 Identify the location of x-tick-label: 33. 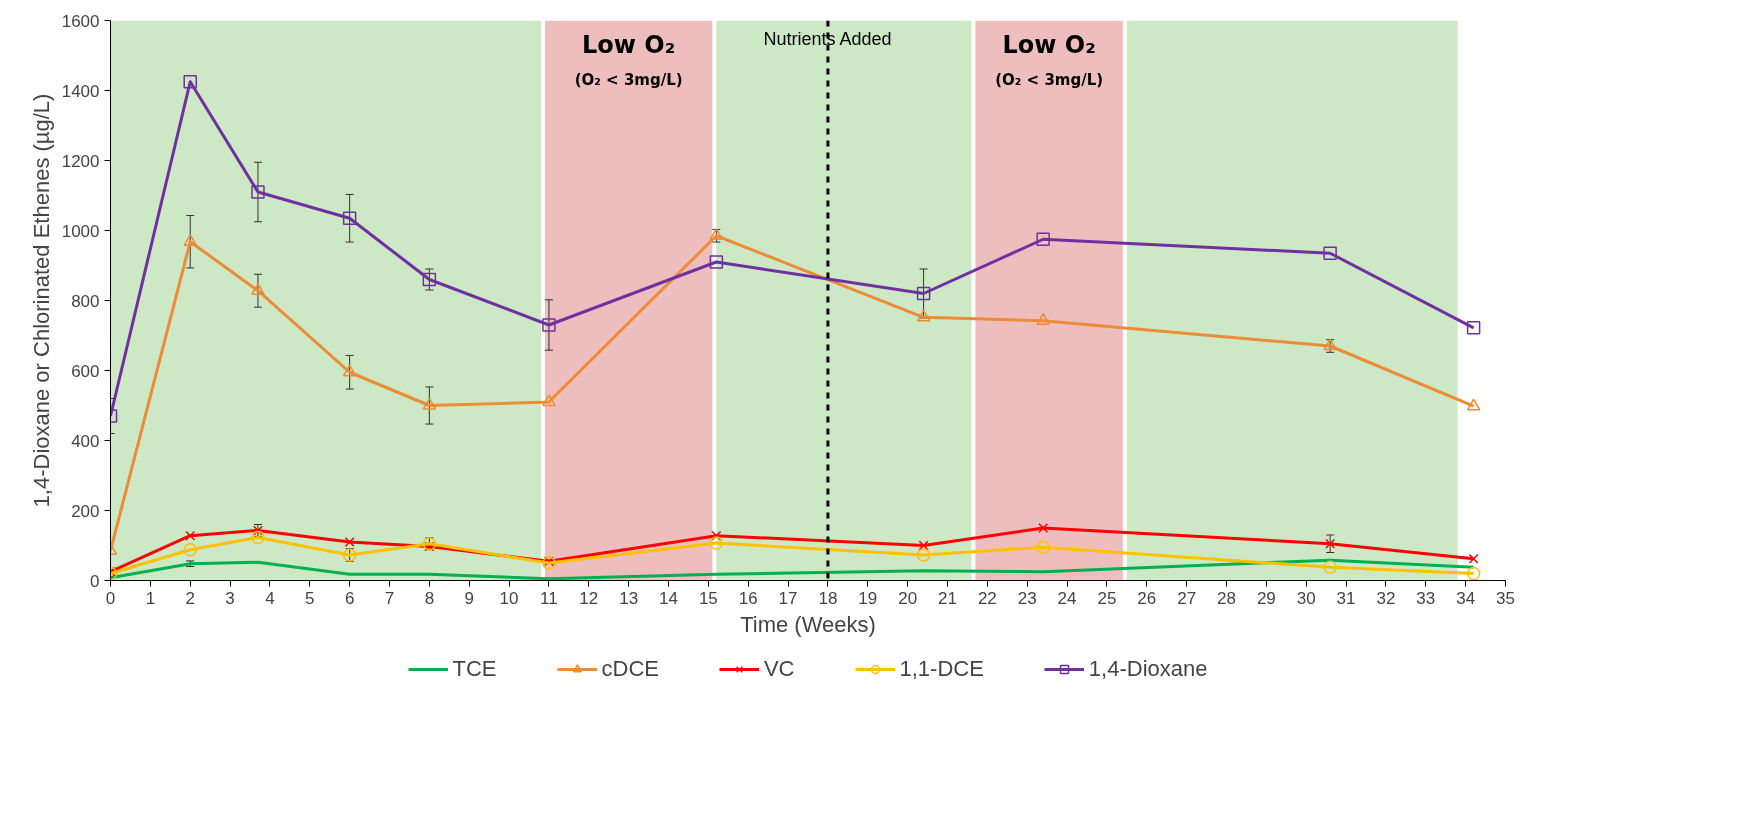
(1426, 598).